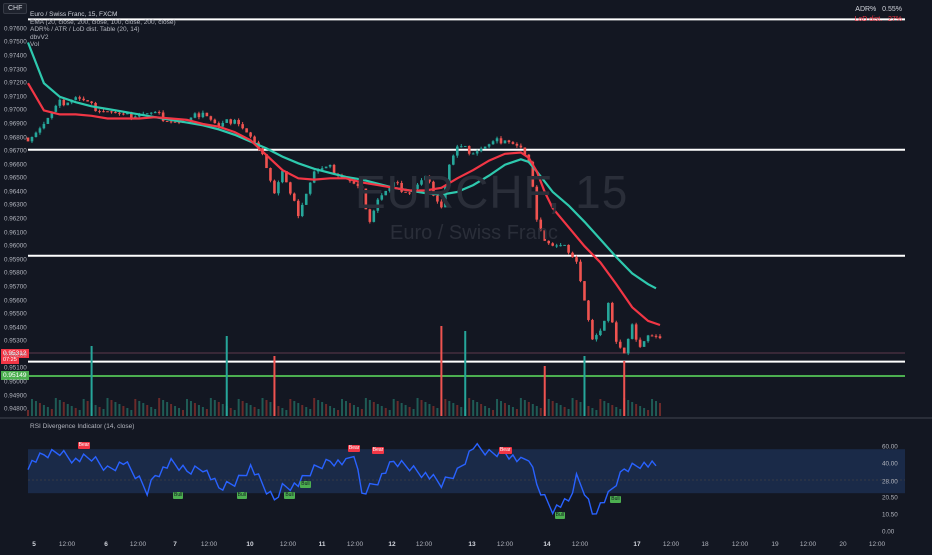 This screenshot has height=555, width=932. What do you see at coordinates (354, 448) in the screenshot?
I see `rsi-bear-signal: Bear` at bounding box center [354, 448].